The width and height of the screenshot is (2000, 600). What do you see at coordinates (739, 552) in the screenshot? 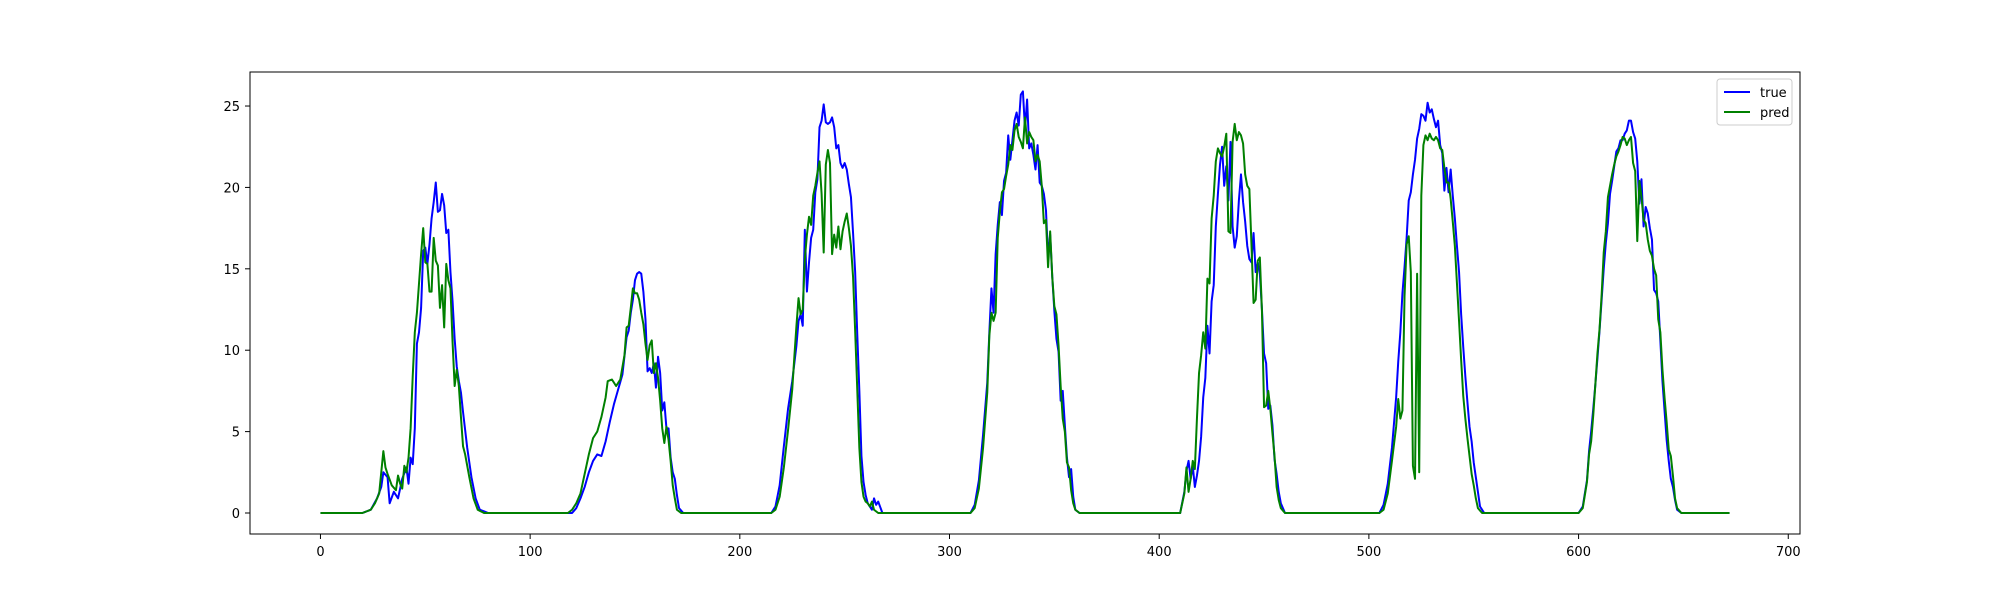
I see `x-tick-label: 200` at bounding box center [739, 552].